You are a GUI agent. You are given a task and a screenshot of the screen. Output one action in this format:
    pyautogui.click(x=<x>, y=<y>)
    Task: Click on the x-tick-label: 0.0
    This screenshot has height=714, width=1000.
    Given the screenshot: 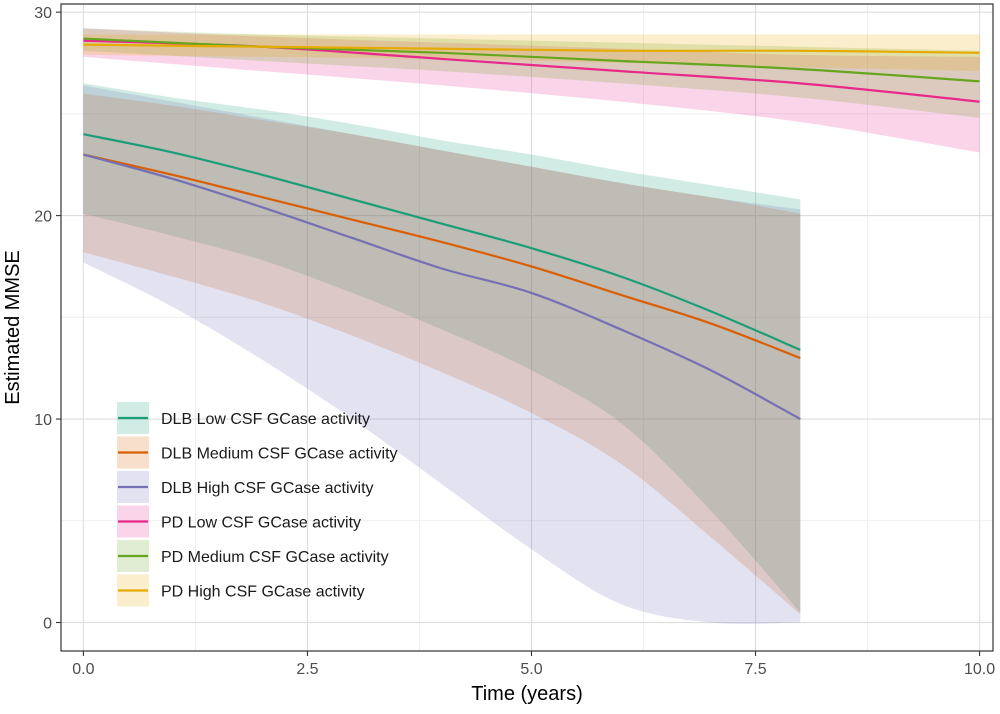 What is the action you would take?
    pyautogui.click(x=83, y=669)
    